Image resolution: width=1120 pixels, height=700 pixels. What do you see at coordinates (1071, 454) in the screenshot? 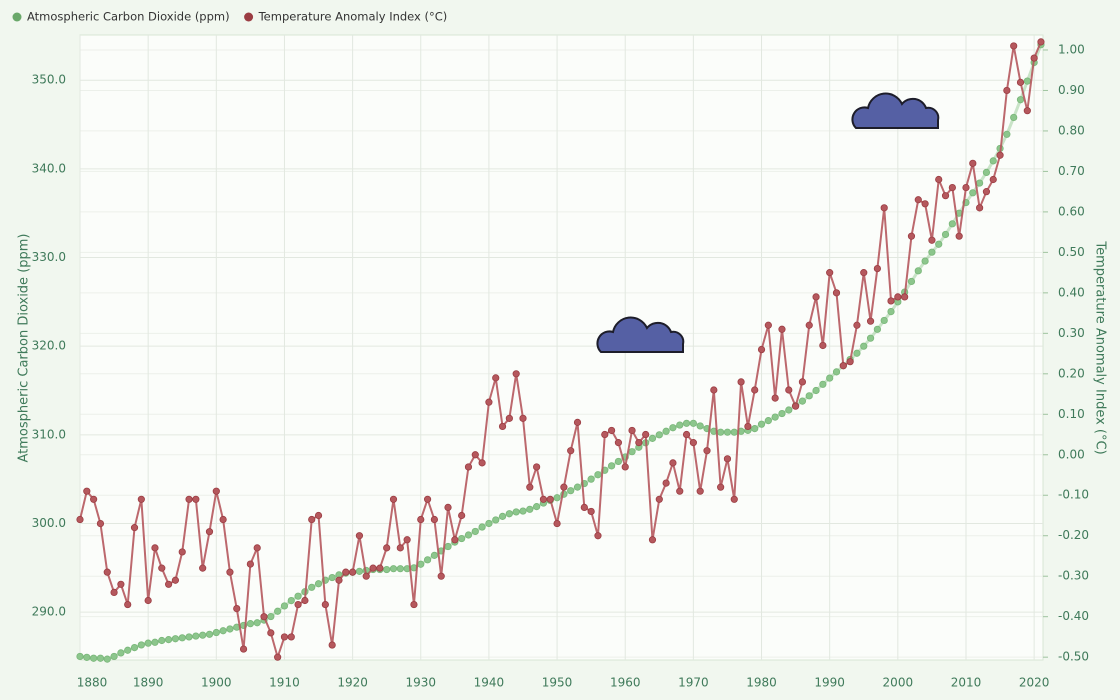
I see `y2-tick-label: 0.00` at bounding box center [1071, 454].